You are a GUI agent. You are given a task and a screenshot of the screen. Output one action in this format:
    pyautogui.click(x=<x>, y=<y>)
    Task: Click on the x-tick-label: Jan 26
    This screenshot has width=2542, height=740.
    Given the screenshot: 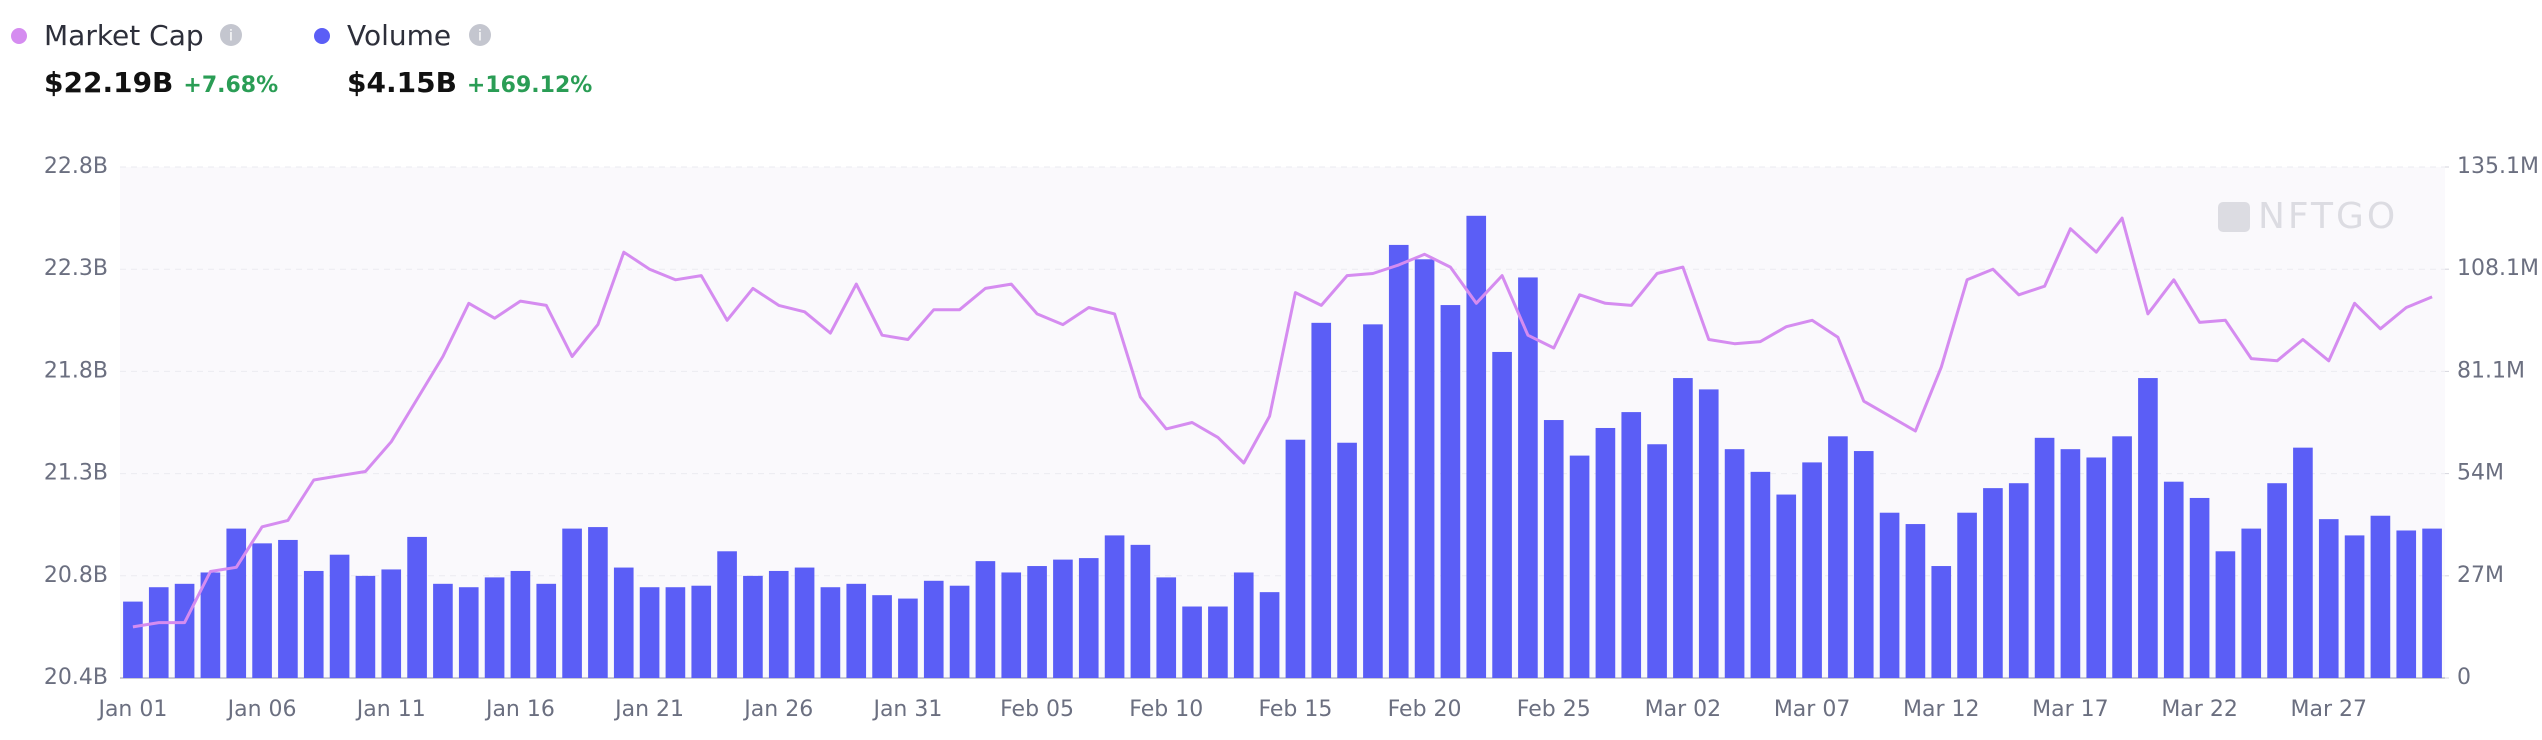 What is the action you would take?
    pyautogui.click(x=777, y=709)
    